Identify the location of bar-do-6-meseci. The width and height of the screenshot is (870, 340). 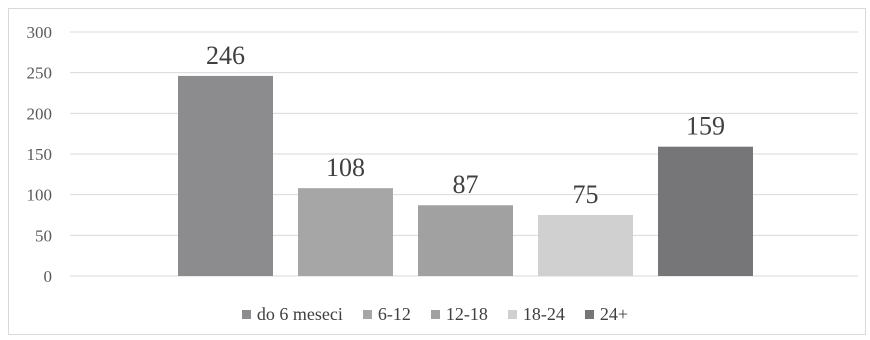
(225, 175).